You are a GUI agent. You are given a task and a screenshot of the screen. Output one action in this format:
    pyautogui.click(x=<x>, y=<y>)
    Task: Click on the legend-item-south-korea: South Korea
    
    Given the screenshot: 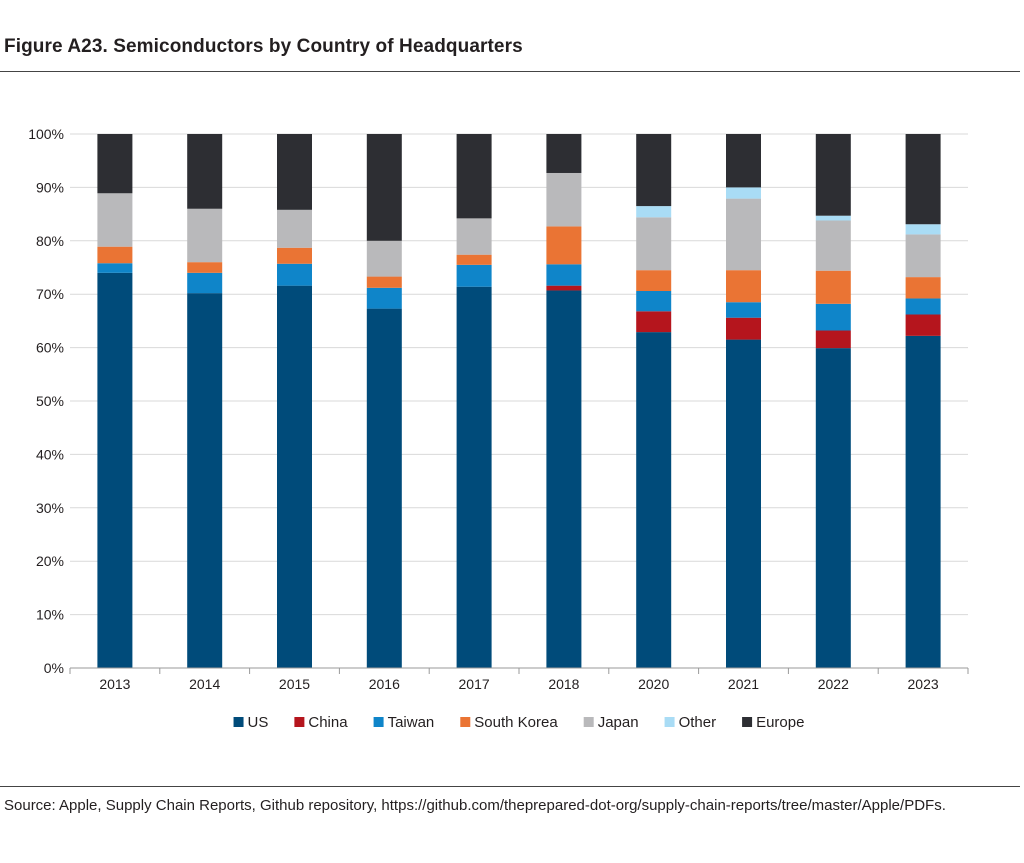 What is the action you would take?
    pyautogui.click(x=509, y=722)
    